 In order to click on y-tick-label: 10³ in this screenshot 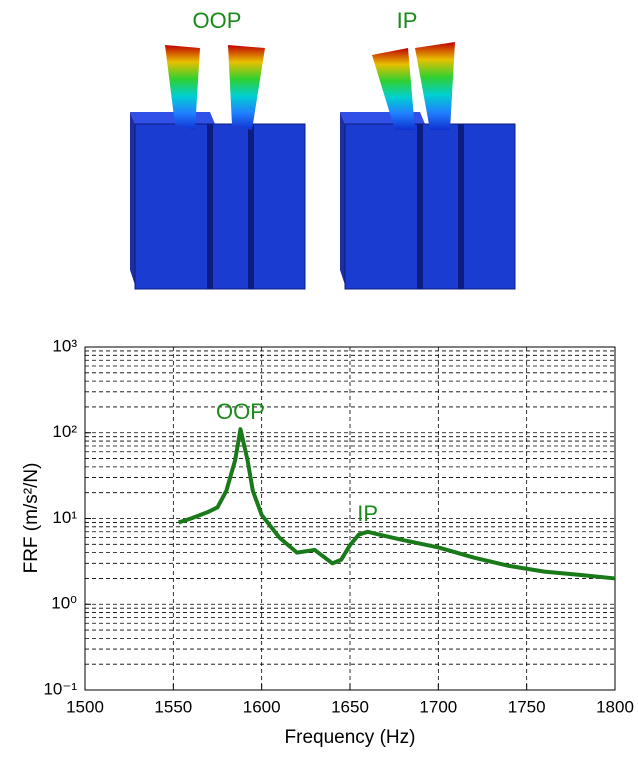, I will do `click(64, 345)`.